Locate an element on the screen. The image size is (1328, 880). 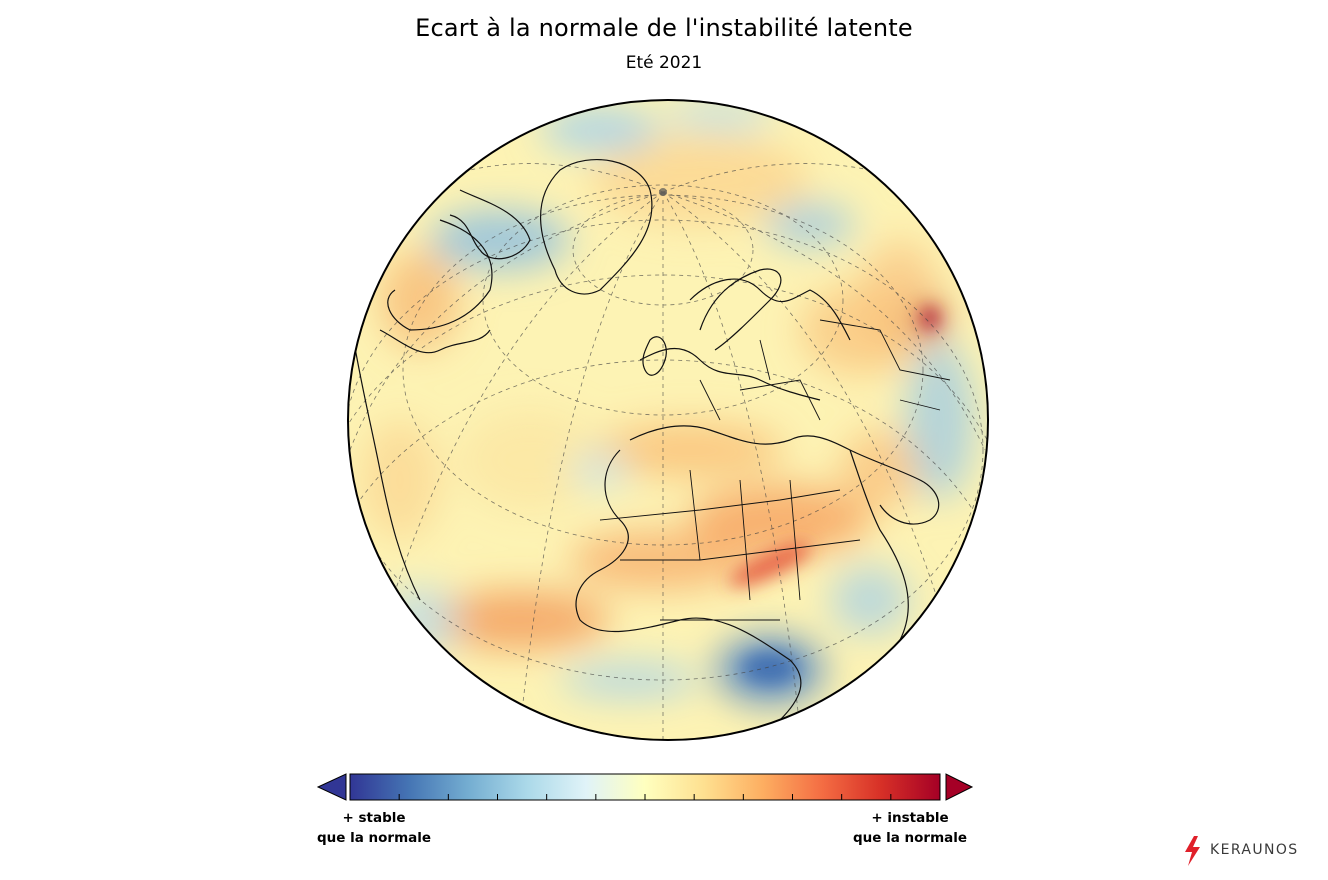
anomaly-detail is located at coordinates (833, 495).